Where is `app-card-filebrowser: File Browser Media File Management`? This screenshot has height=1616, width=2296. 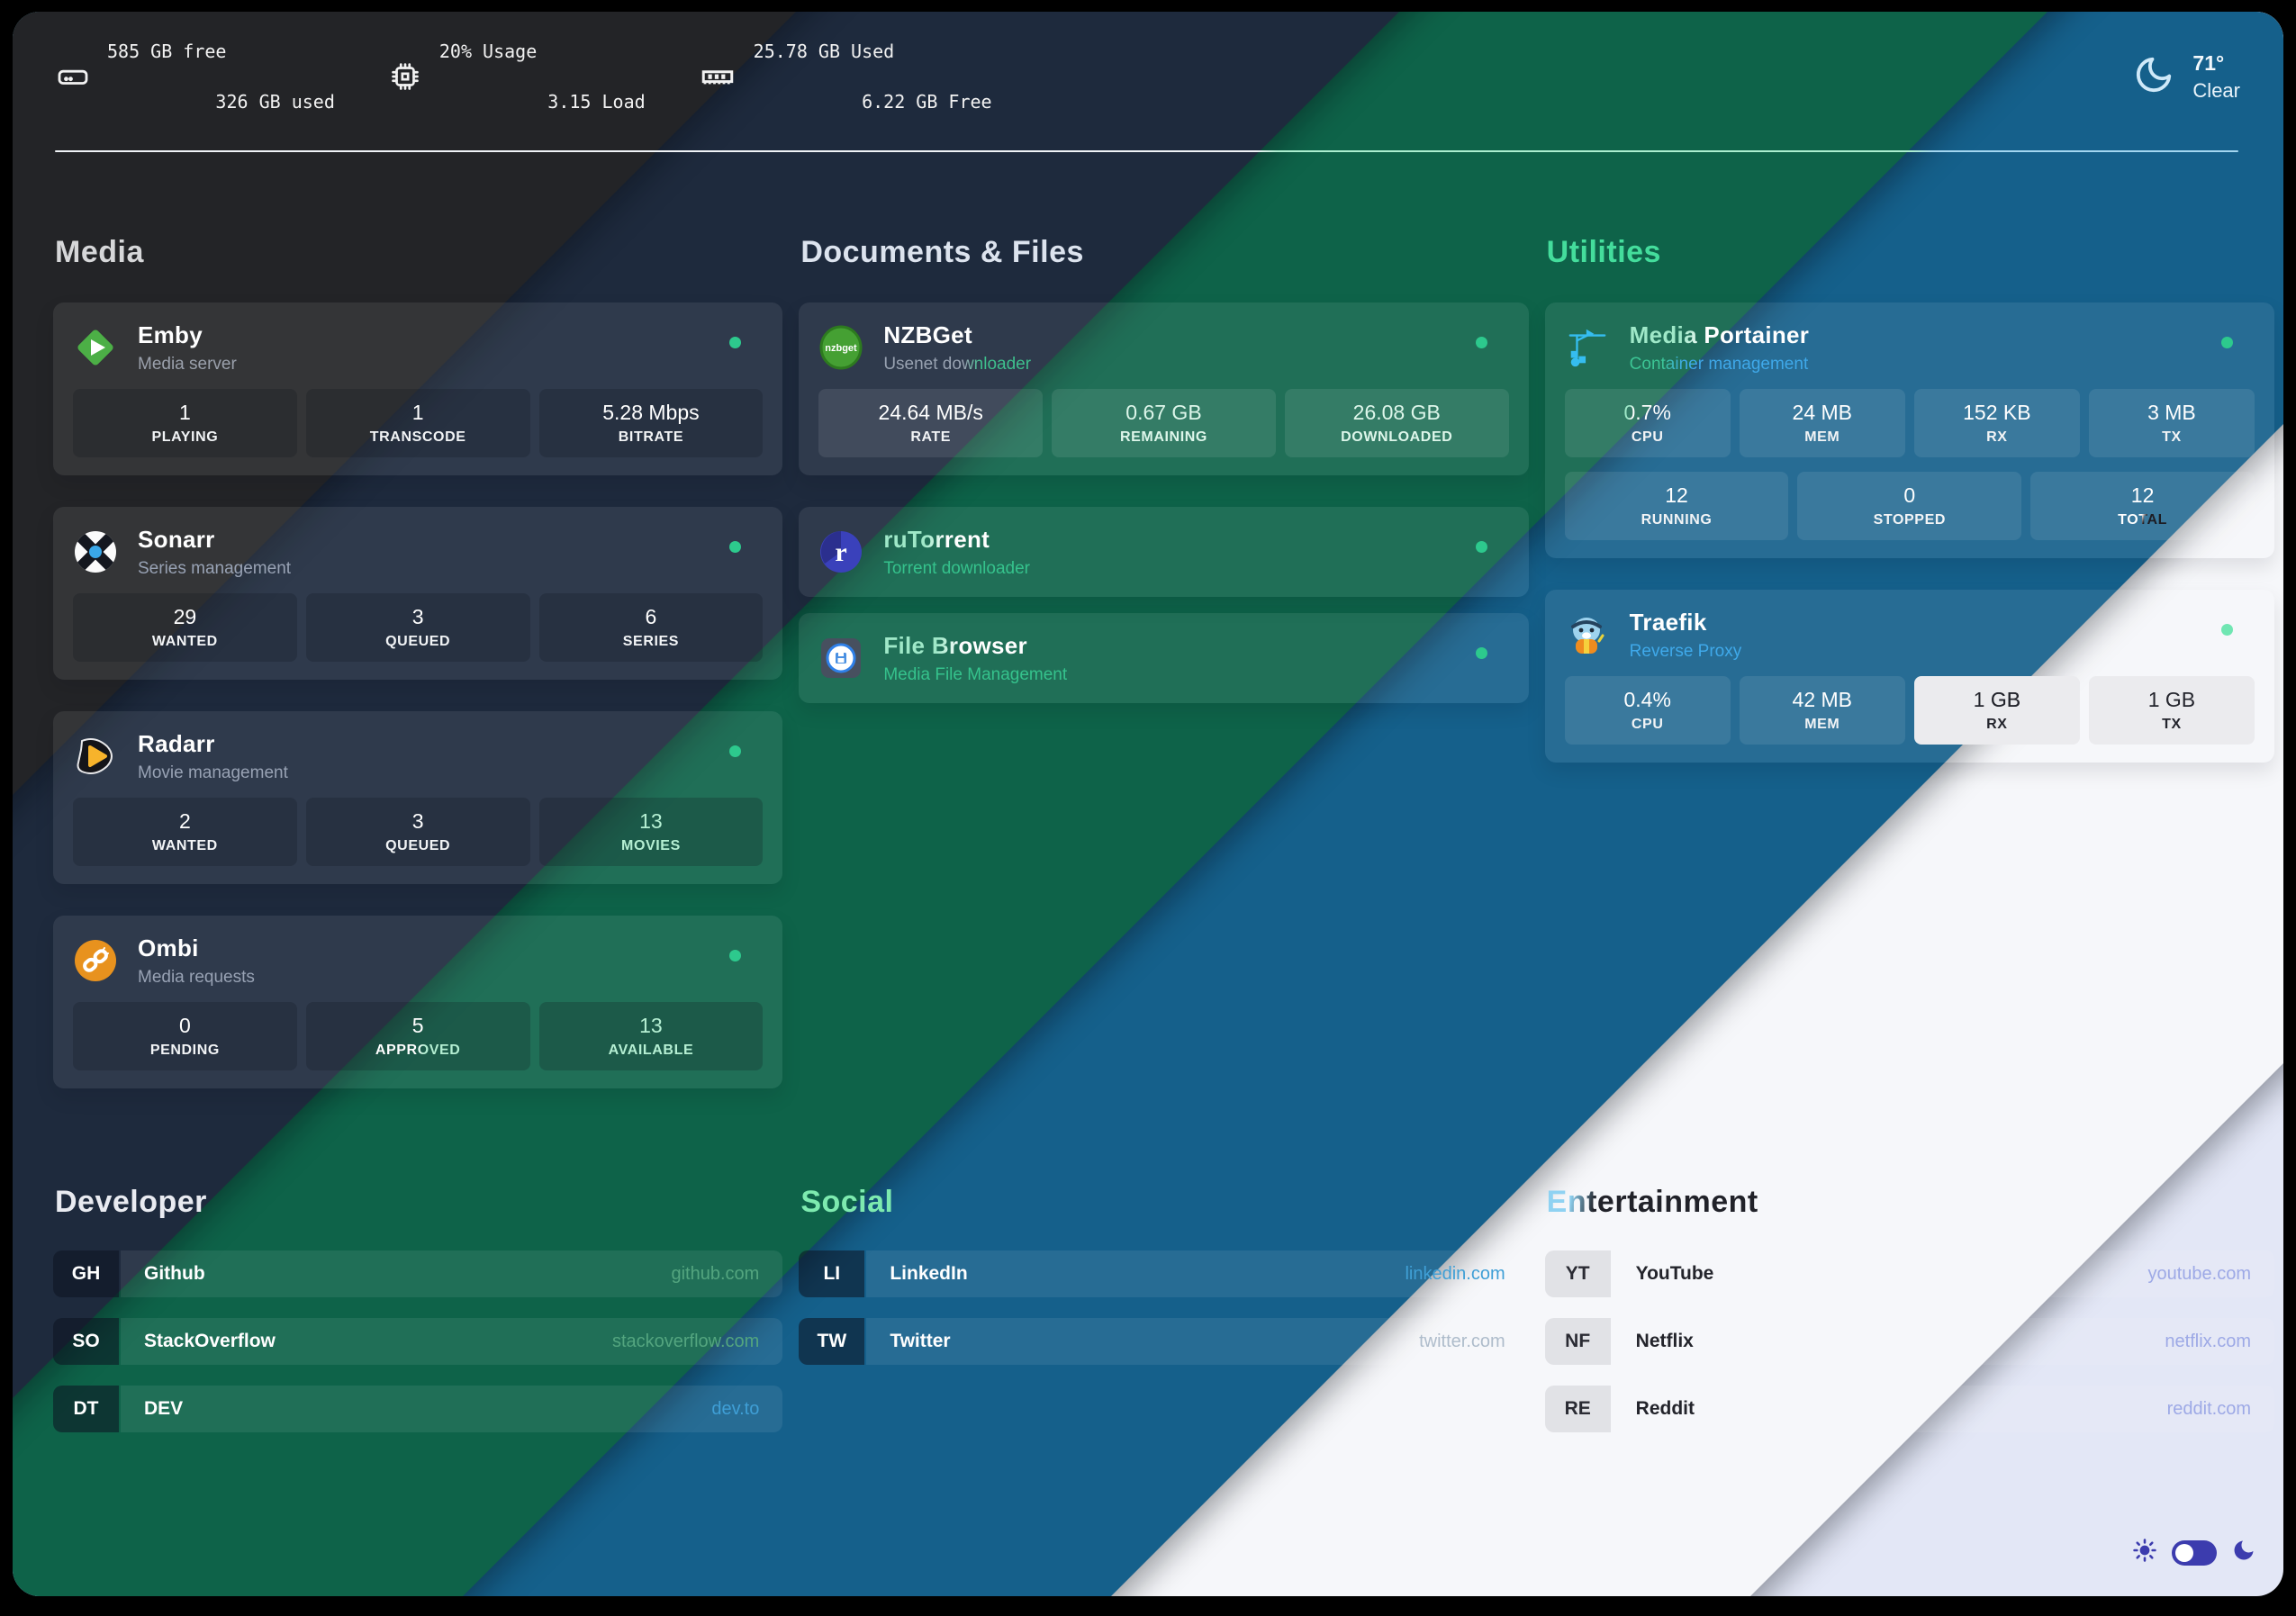
app-card-filebrowser: File Browser Media File Management is located at coordinates (1164, 658).